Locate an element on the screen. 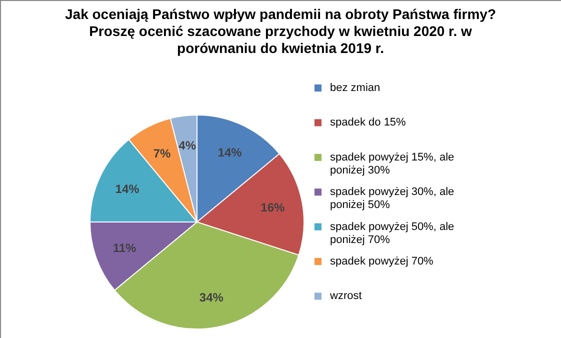 The image size is (561, 338). data-label: 11% is located at coordinates (124, 248).